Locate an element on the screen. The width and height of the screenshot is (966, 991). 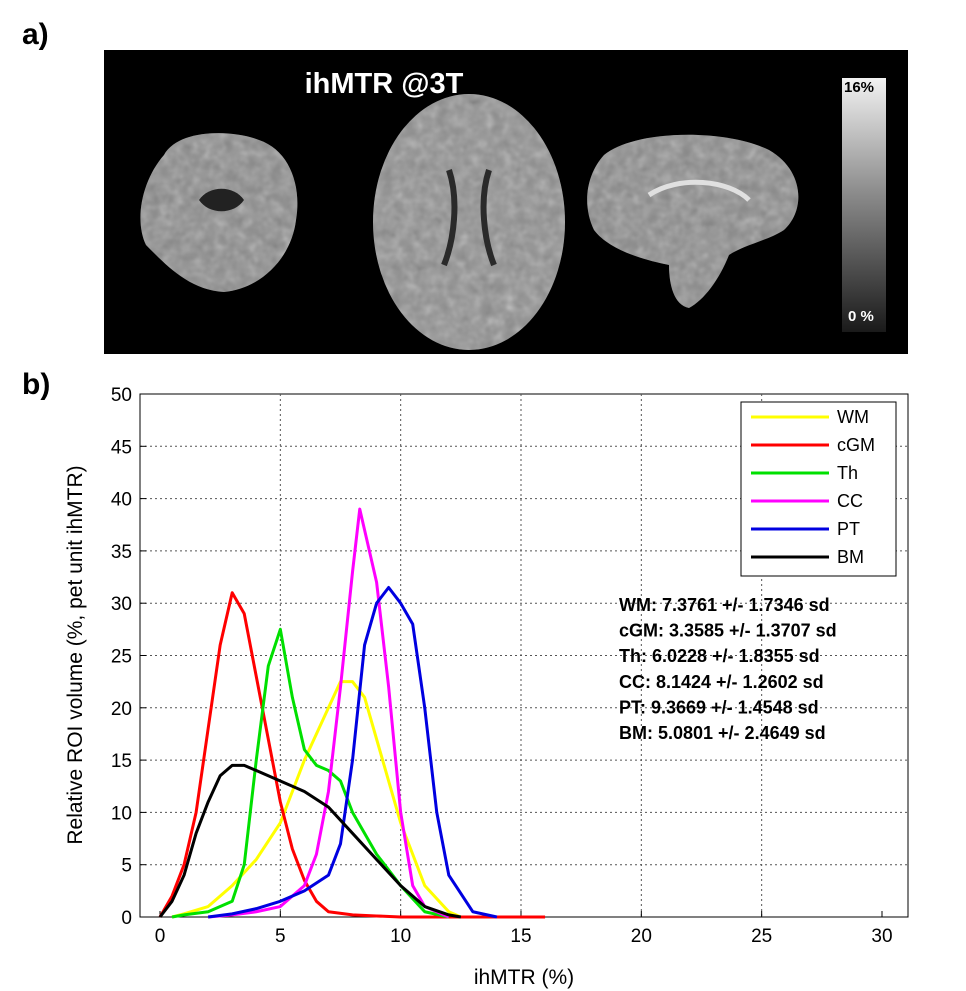
legend-label-cgm: cGM is located at coordinates (856, 445).